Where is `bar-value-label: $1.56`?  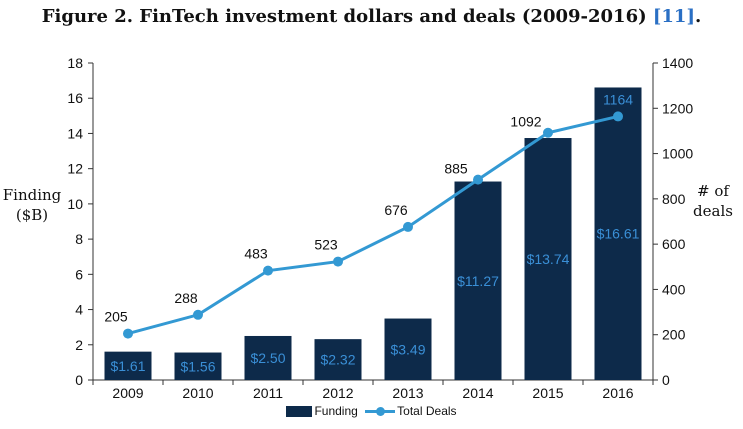 bar-value-label: $1.56 is located at coordinates (197, 366).